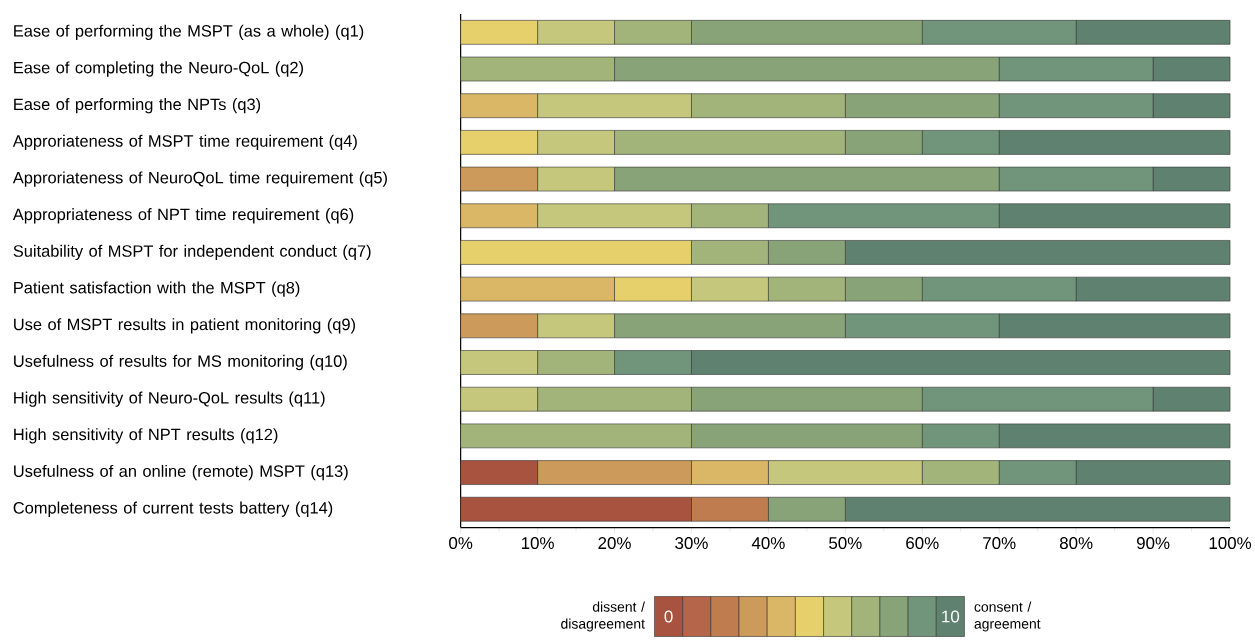  Describe the element at coordinates (614, 542) in the screenshot. I see `x-tick-label: 20%` at that location.